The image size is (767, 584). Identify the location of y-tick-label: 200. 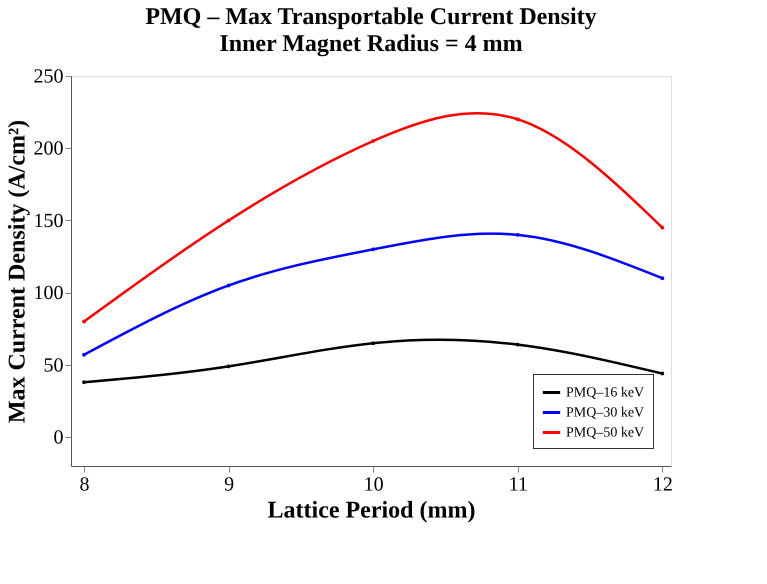
(49, 149).